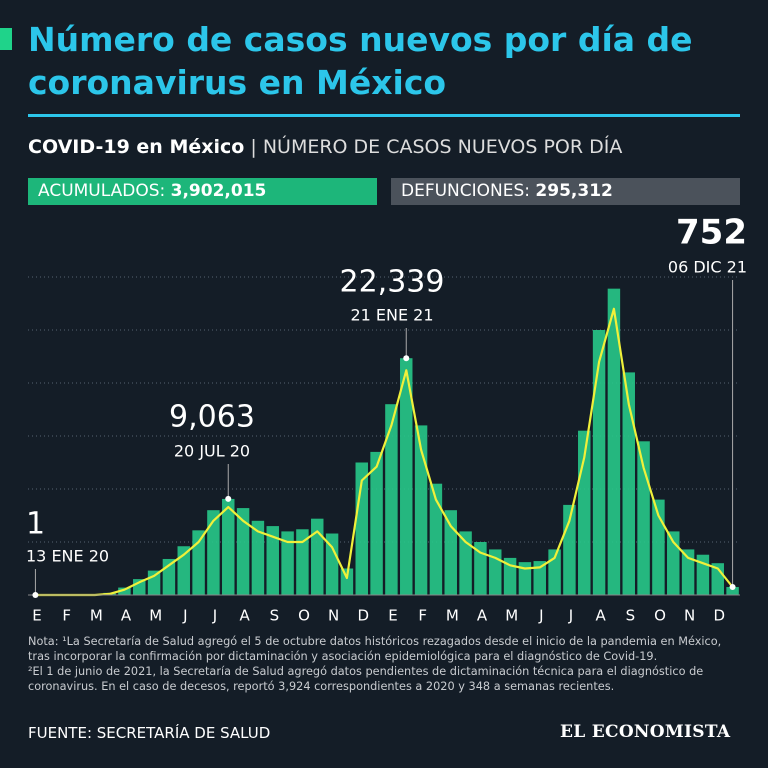 The width and height of the screenshot is (768, 768). What do you see at coordinates (466, 191) in the screenshot?
I see `deaths-label: DEFUNCIONES:` at bounding box center [466, 191].